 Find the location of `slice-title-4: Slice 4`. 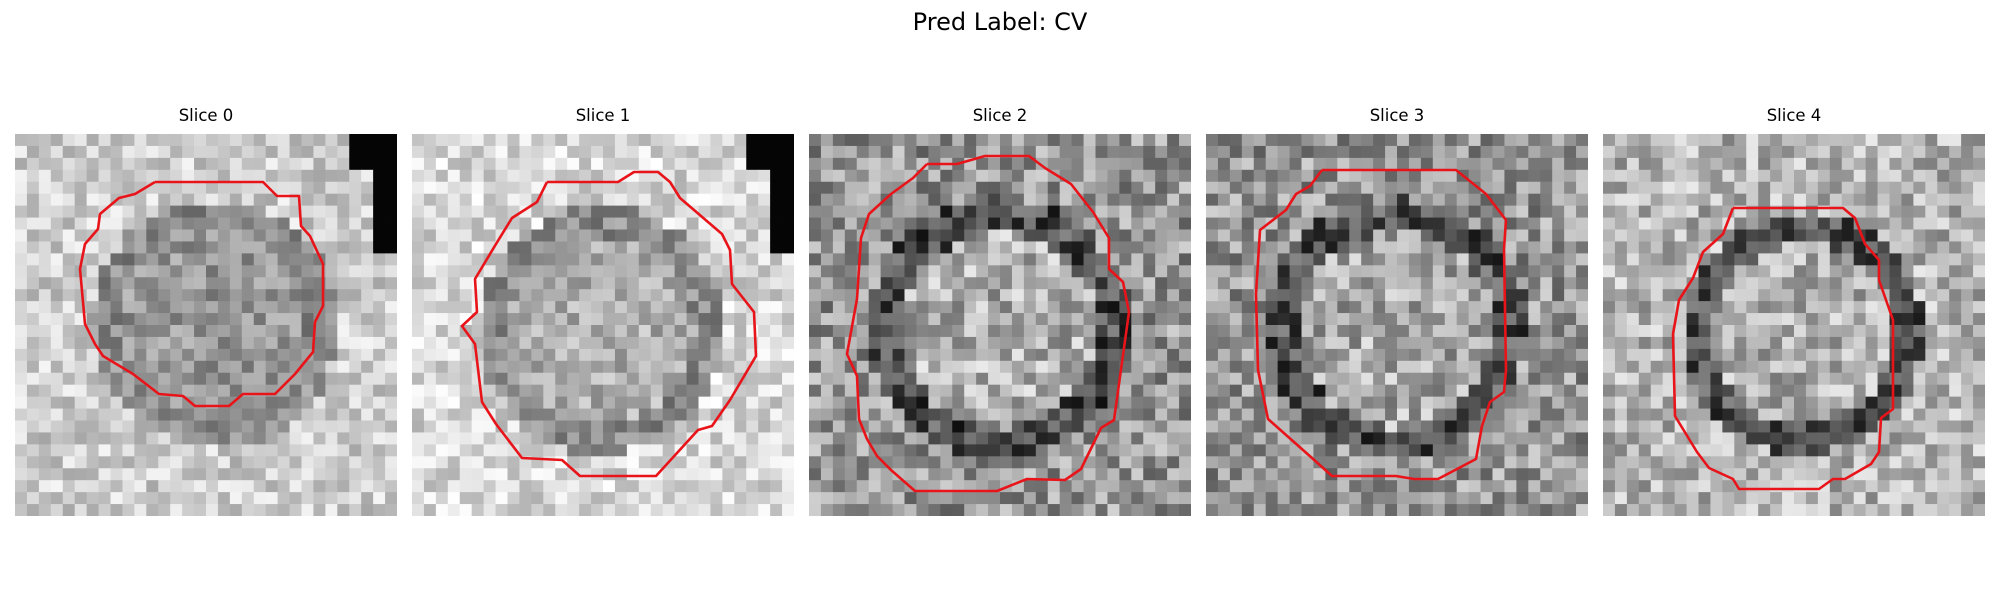

slice-title-4: Slice 4 is located at coordinates (1794, 115).